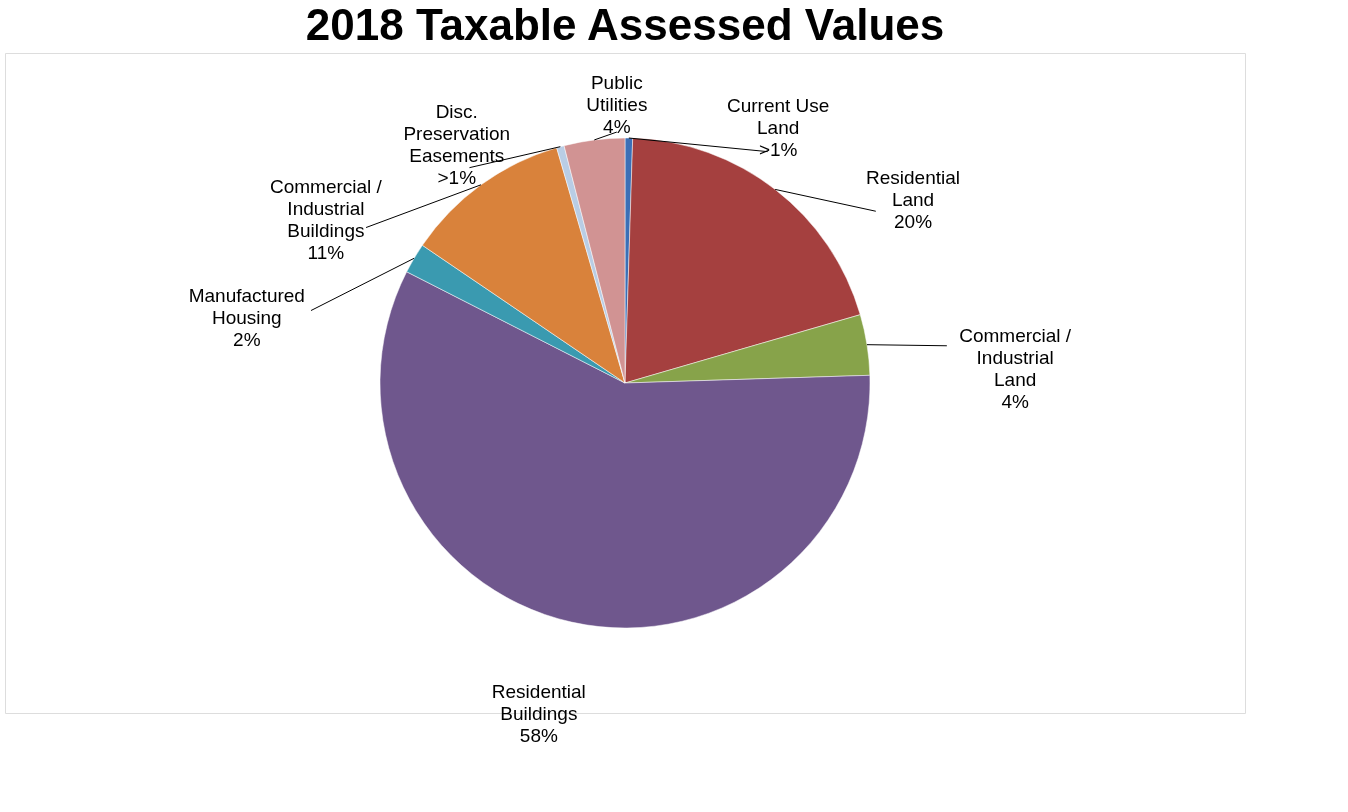 This screenshot has height=812, width=1348. I want to click on slice-label: Commercial / Industrial Buildings, so click(326, 209).